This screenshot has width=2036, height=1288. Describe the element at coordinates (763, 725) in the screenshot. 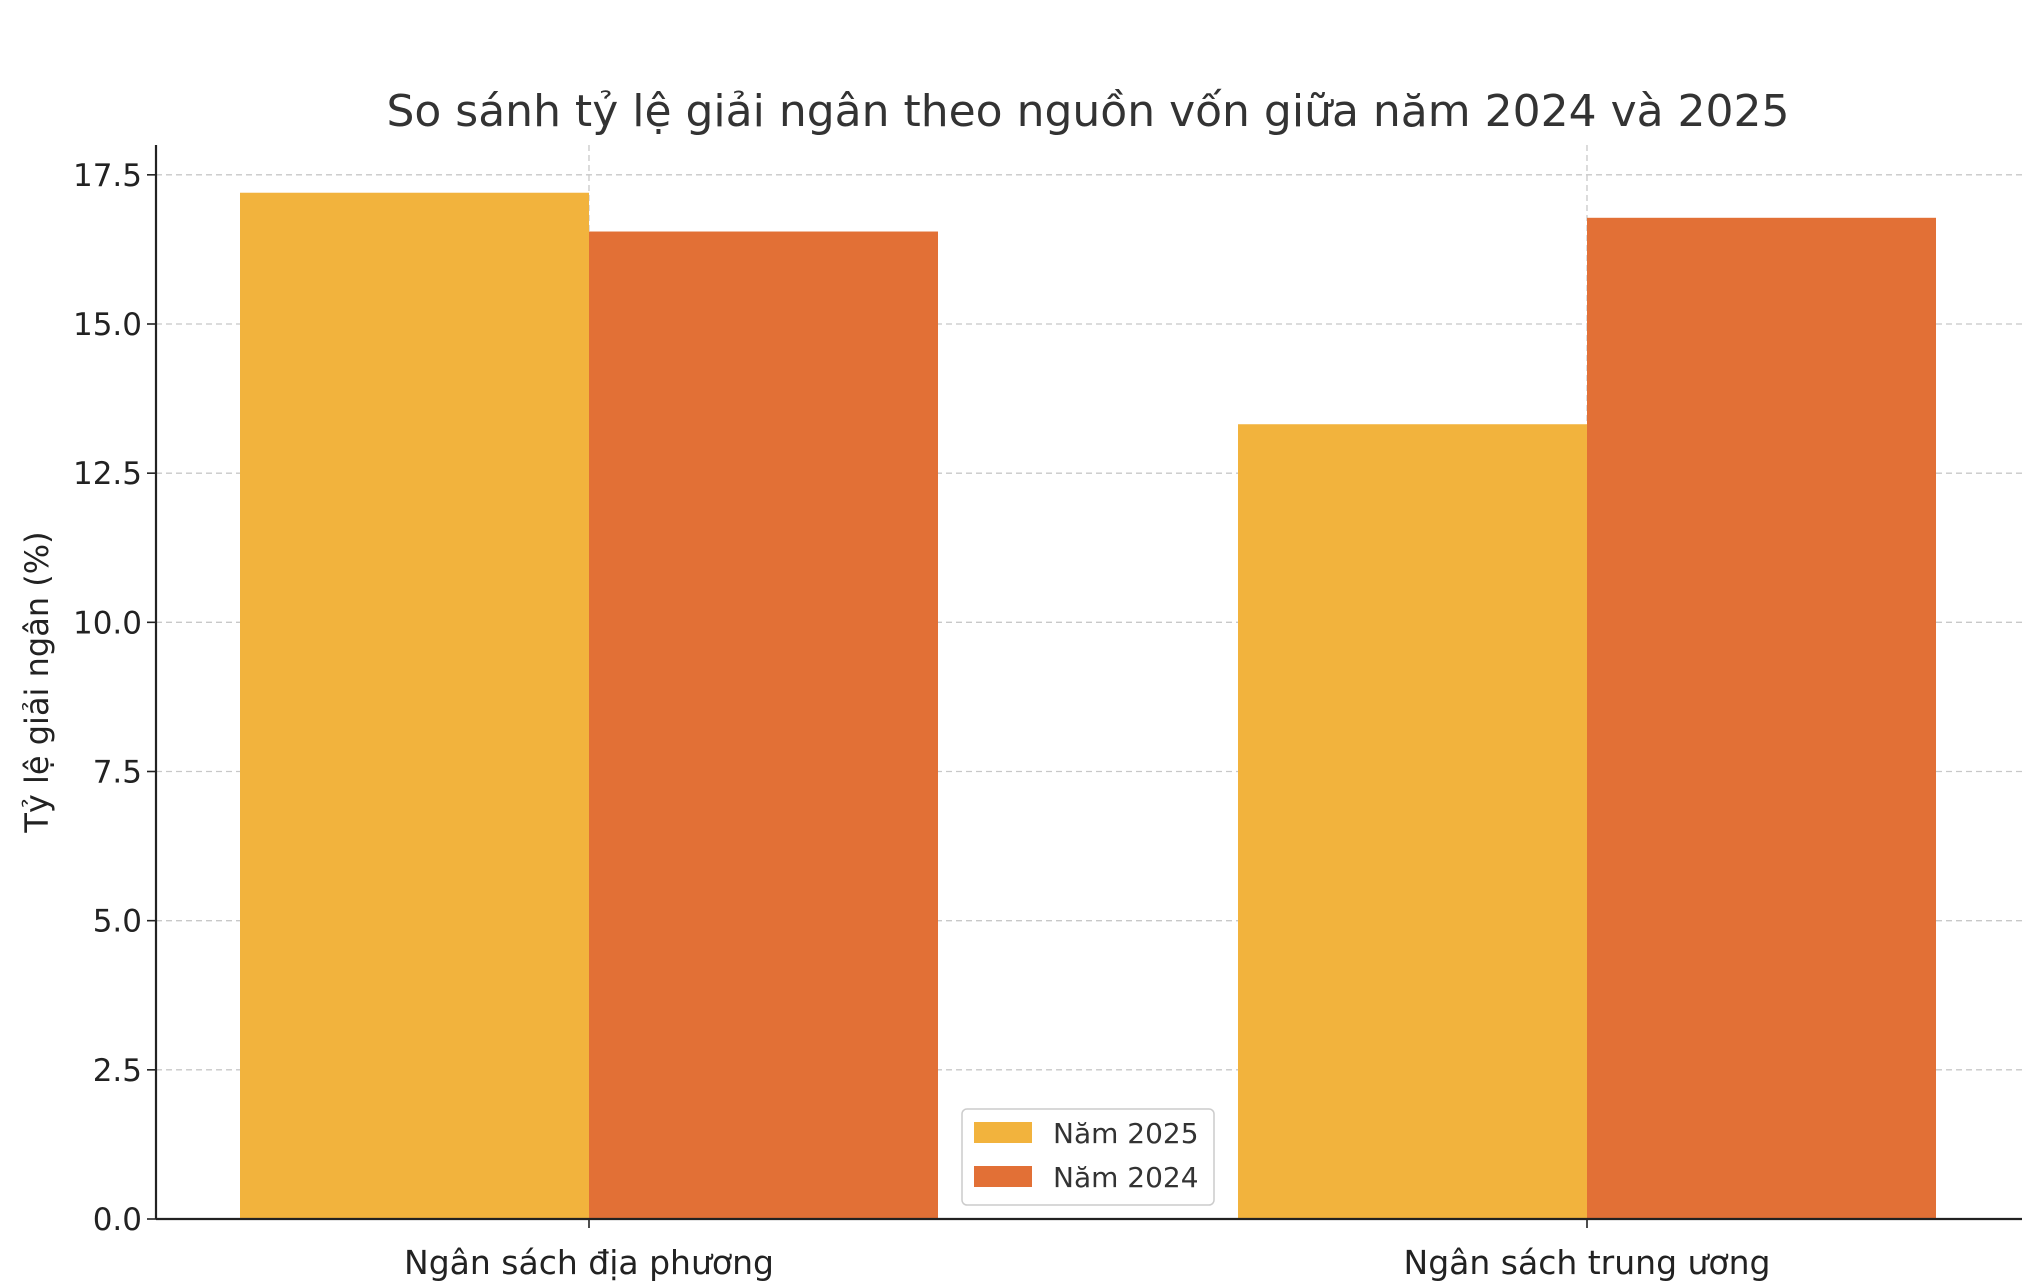

I see `bar-2024-dia-phuong` at that location.